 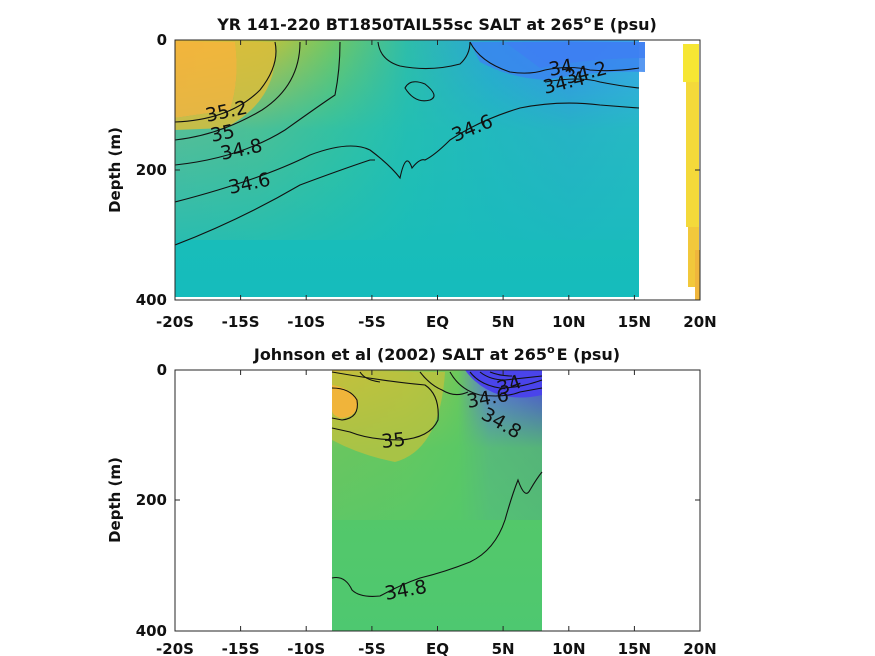 What do you see at coordinates (371, 648) in the screenshot?
I see `bottom-x-tick: -5S` at bounding box center [371, 648].